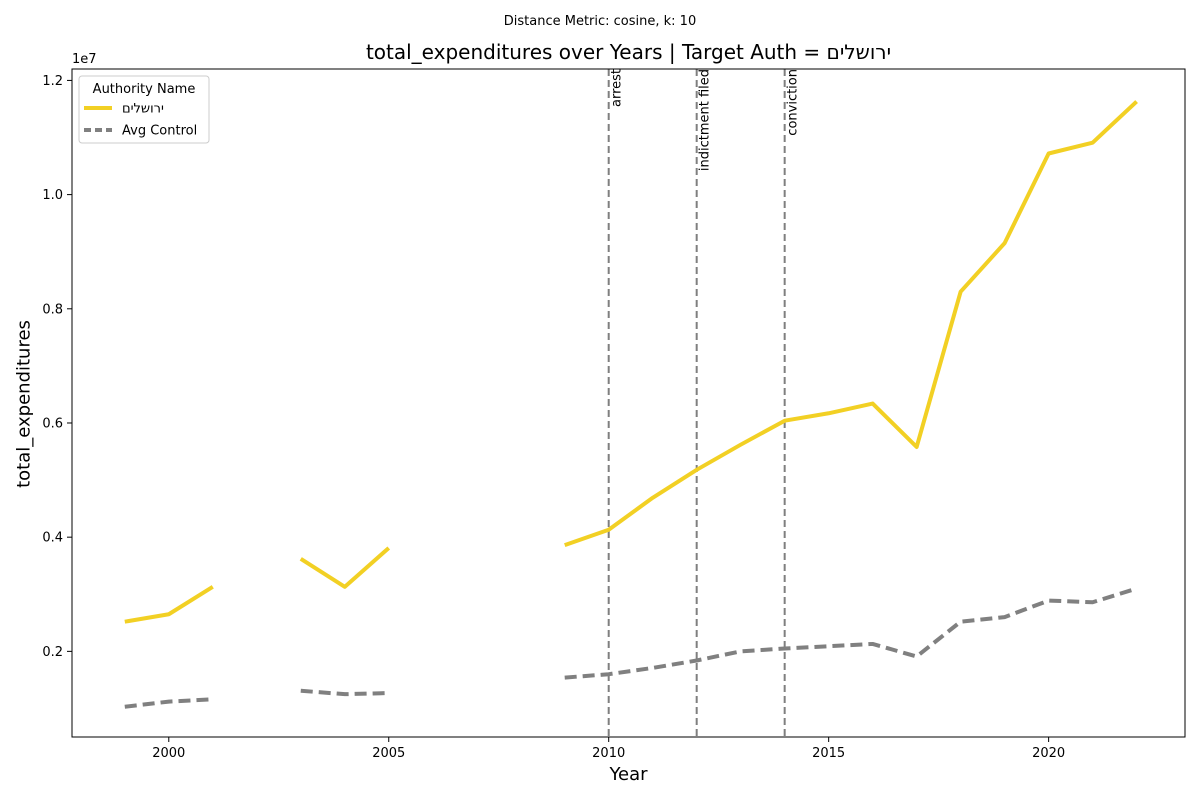  What do you see at coordinates (1048, 753) in the screenshot?
I see `x-tick-label-4: 2020` at bounding box center [1048, 753].